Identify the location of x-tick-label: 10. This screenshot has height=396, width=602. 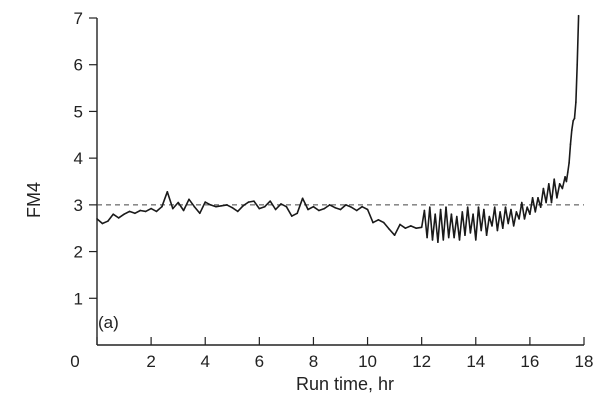
(367, 361).